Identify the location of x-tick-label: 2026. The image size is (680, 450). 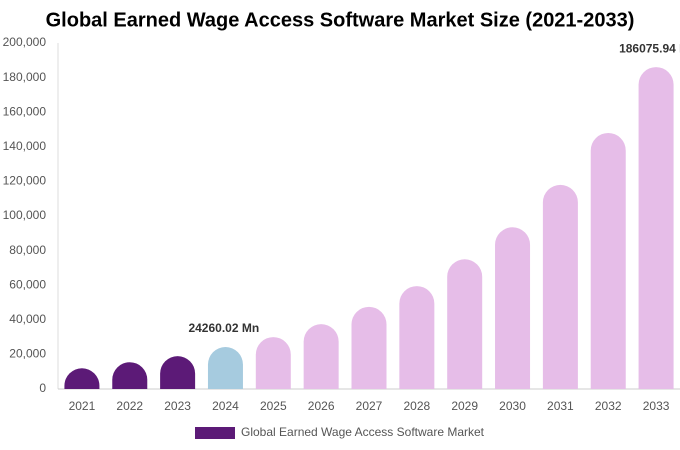
(321, 406).